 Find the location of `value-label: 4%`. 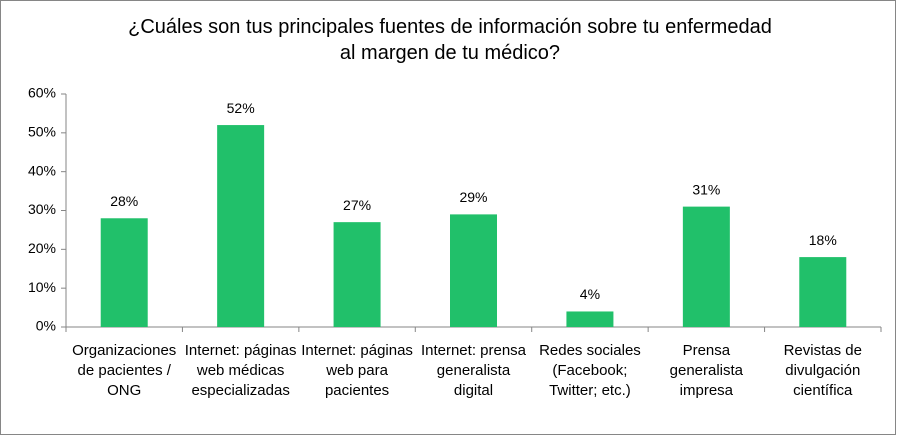

value-label: 4% is located at coordinates (590, 294).